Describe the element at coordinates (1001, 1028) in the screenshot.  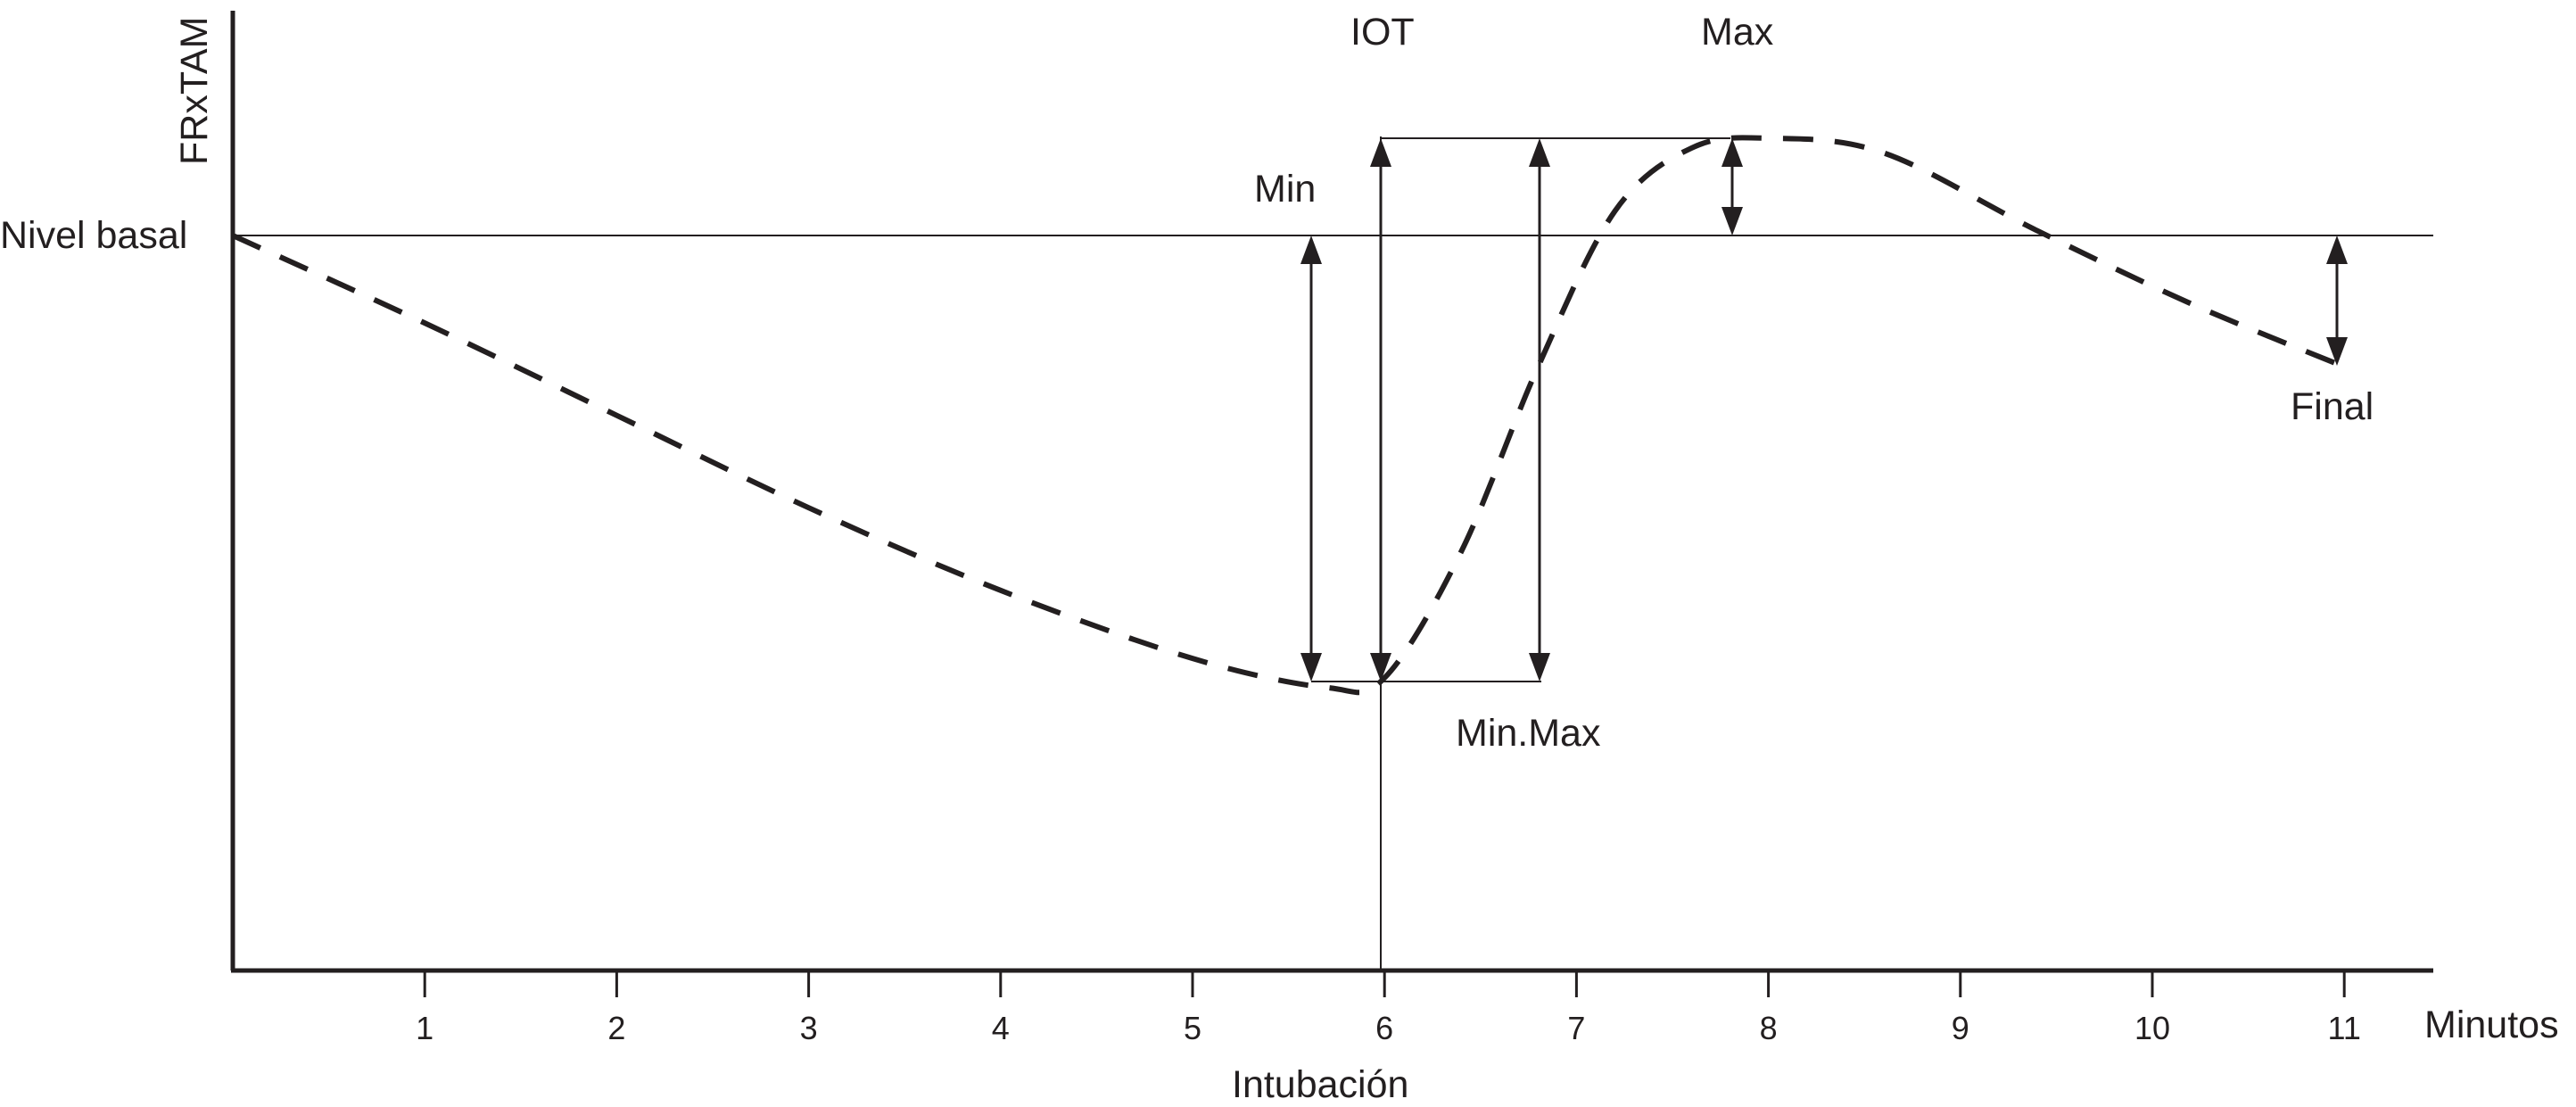
I see `x-tick-label: 4` at that location.